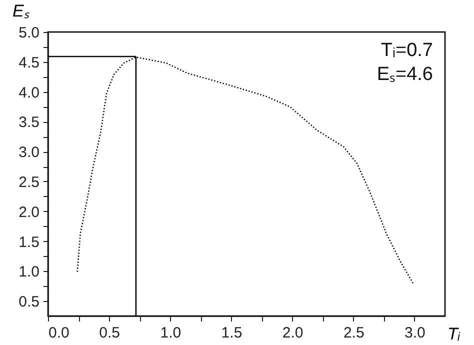 Image resolution: width=474 pixels, height=345 pixels. Describe the element at coordinates (29, 212) in the screenshot. I see `y-tick-label: 2.0` at that location.